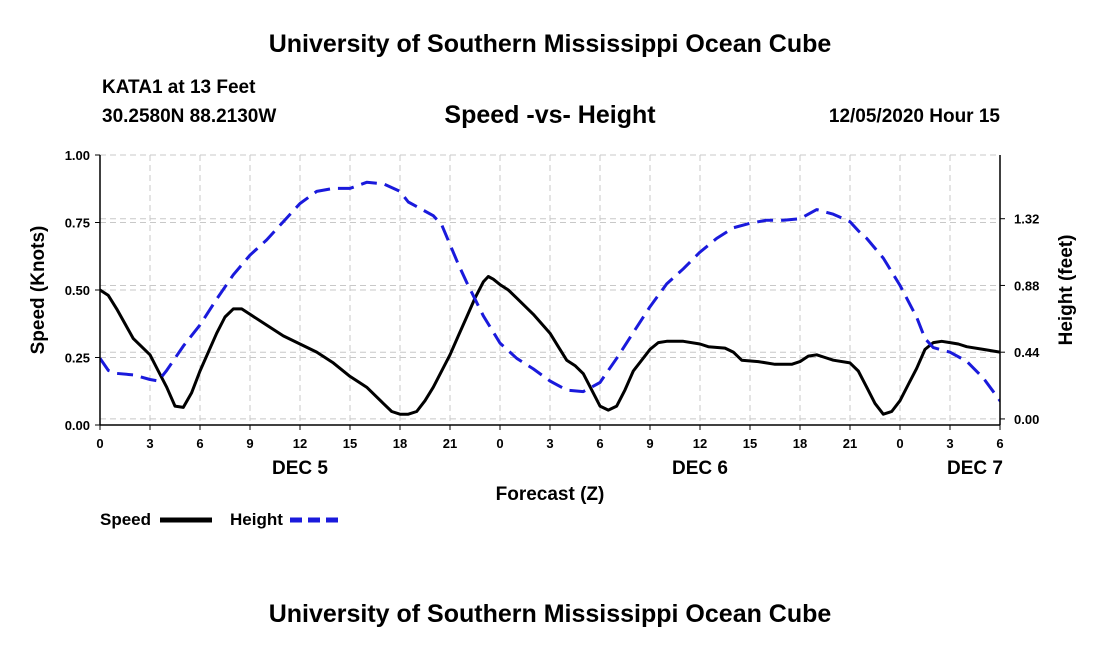  What do you see at coordinates (125, 519) in the screenshot?
I see `legend-label-speed: Speed` at bounding box center [125, 519].